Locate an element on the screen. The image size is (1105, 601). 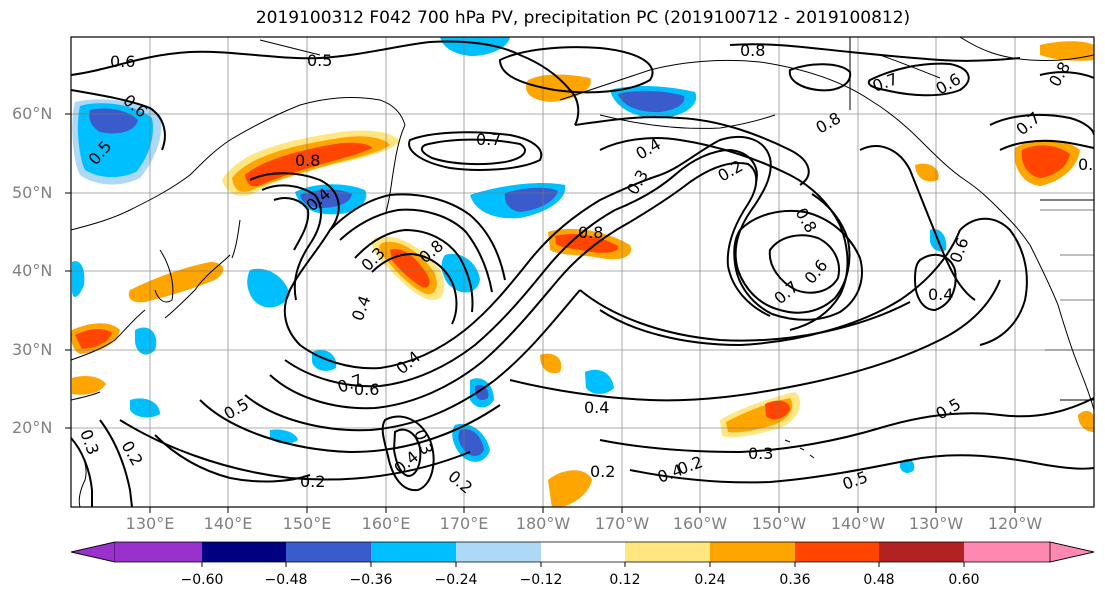
contour-label: 0.5 is located at coordinates (319, 60).